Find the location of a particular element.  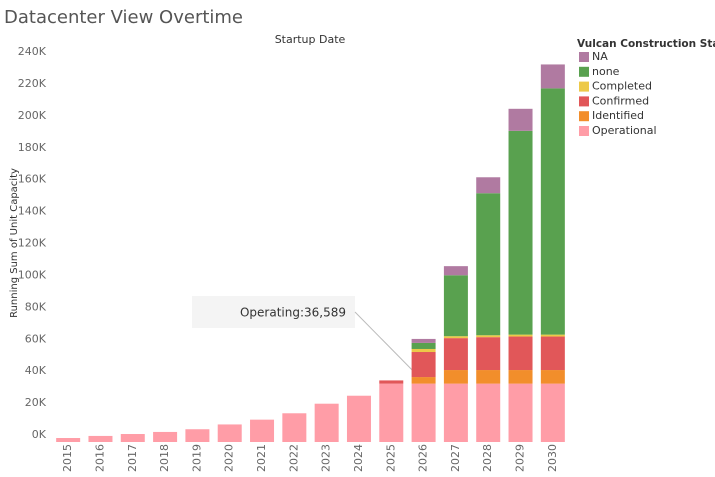

x-tick-label: 2019 is located at coordinates (196, 458).